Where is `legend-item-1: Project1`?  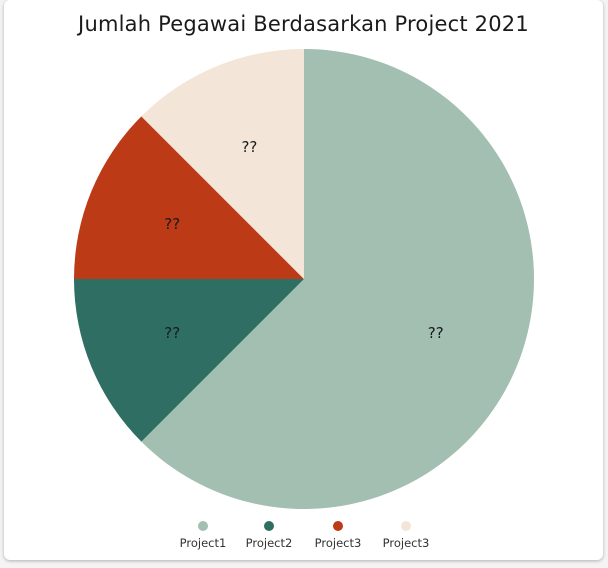 legend-item-1: Project1 is located at coordinates (203, 535).